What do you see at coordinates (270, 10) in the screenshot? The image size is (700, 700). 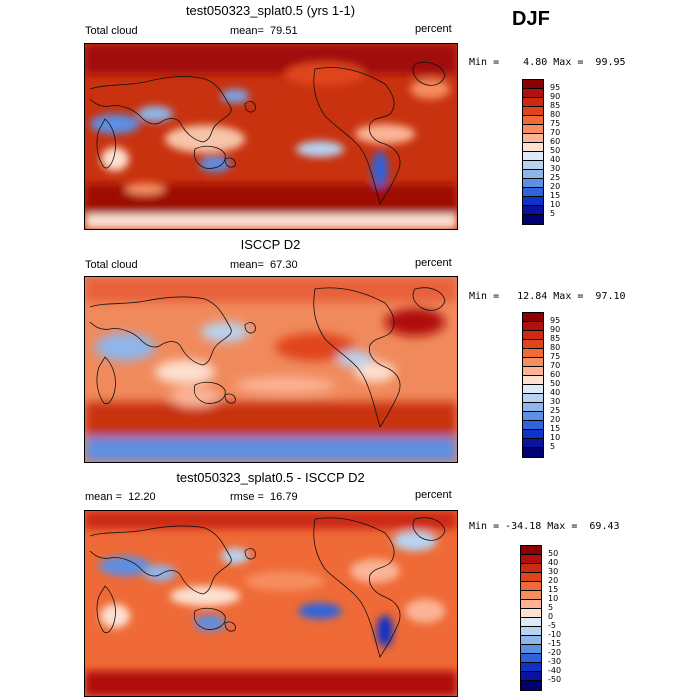 I see `panel1-title: test050323_splat0.5 (yrs 1-1)` at bounding box center [270, 10].